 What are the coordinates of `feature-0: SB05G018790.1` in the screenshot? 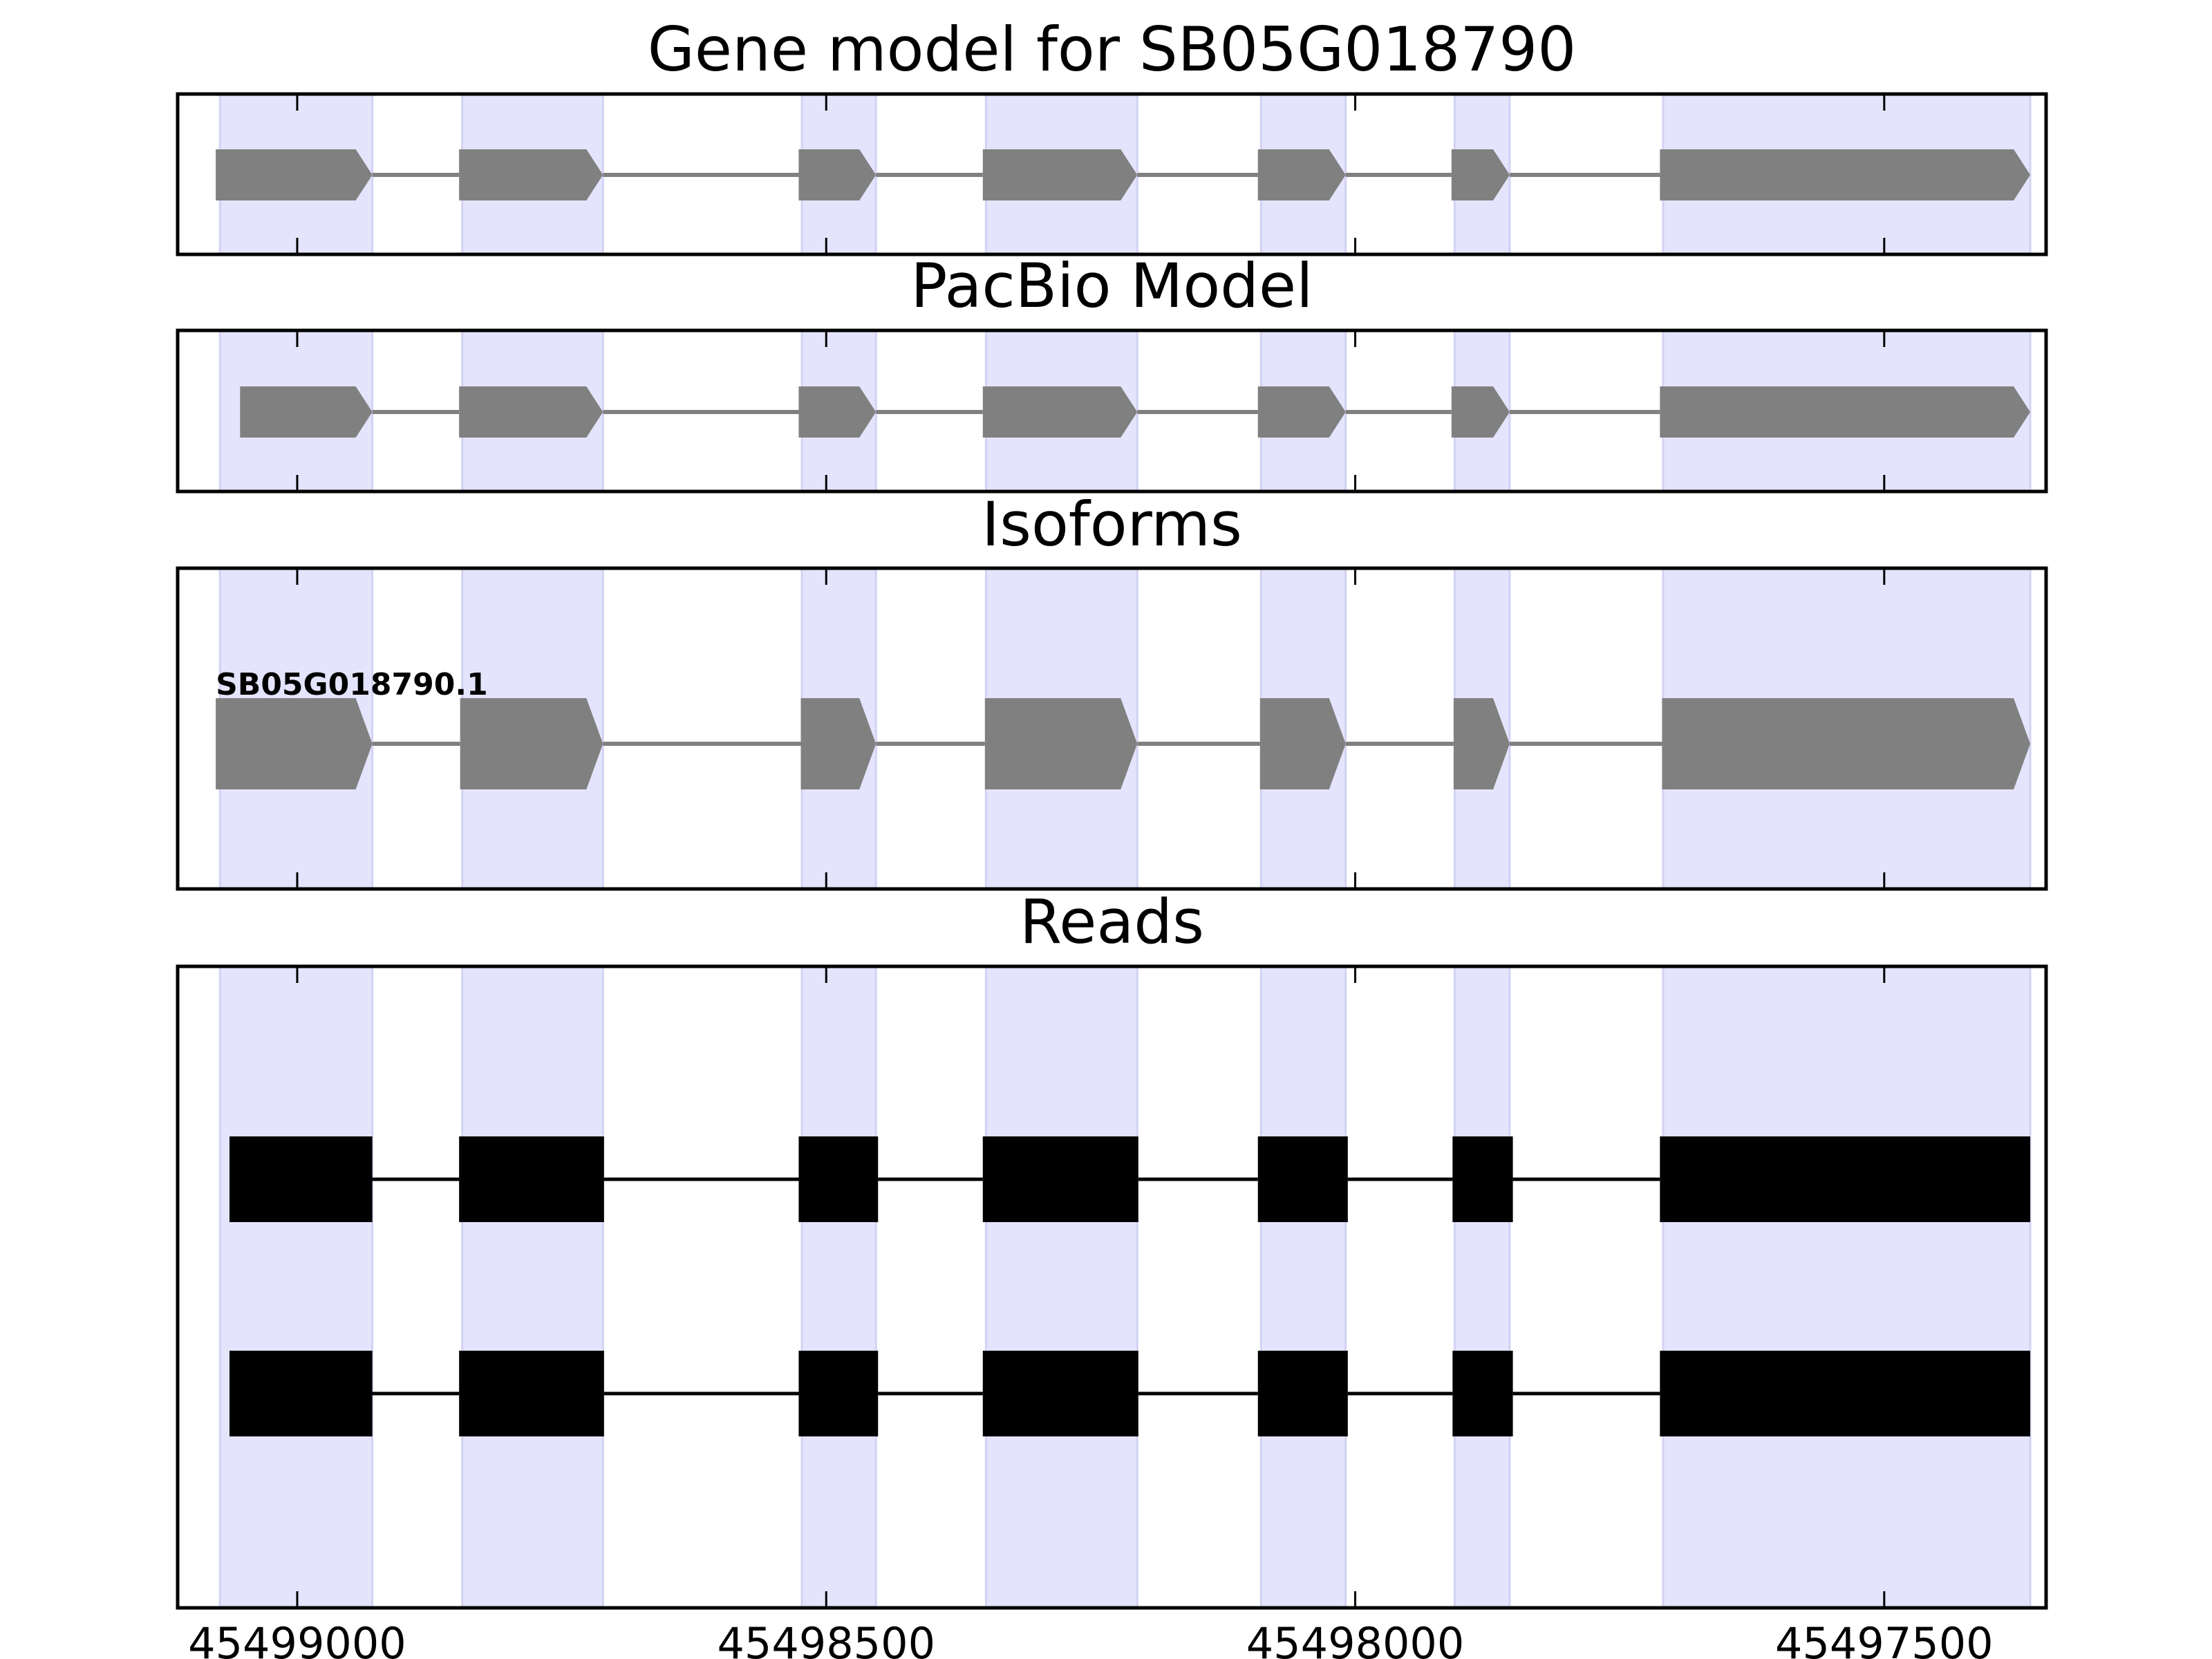 It's located at (1124, 728).